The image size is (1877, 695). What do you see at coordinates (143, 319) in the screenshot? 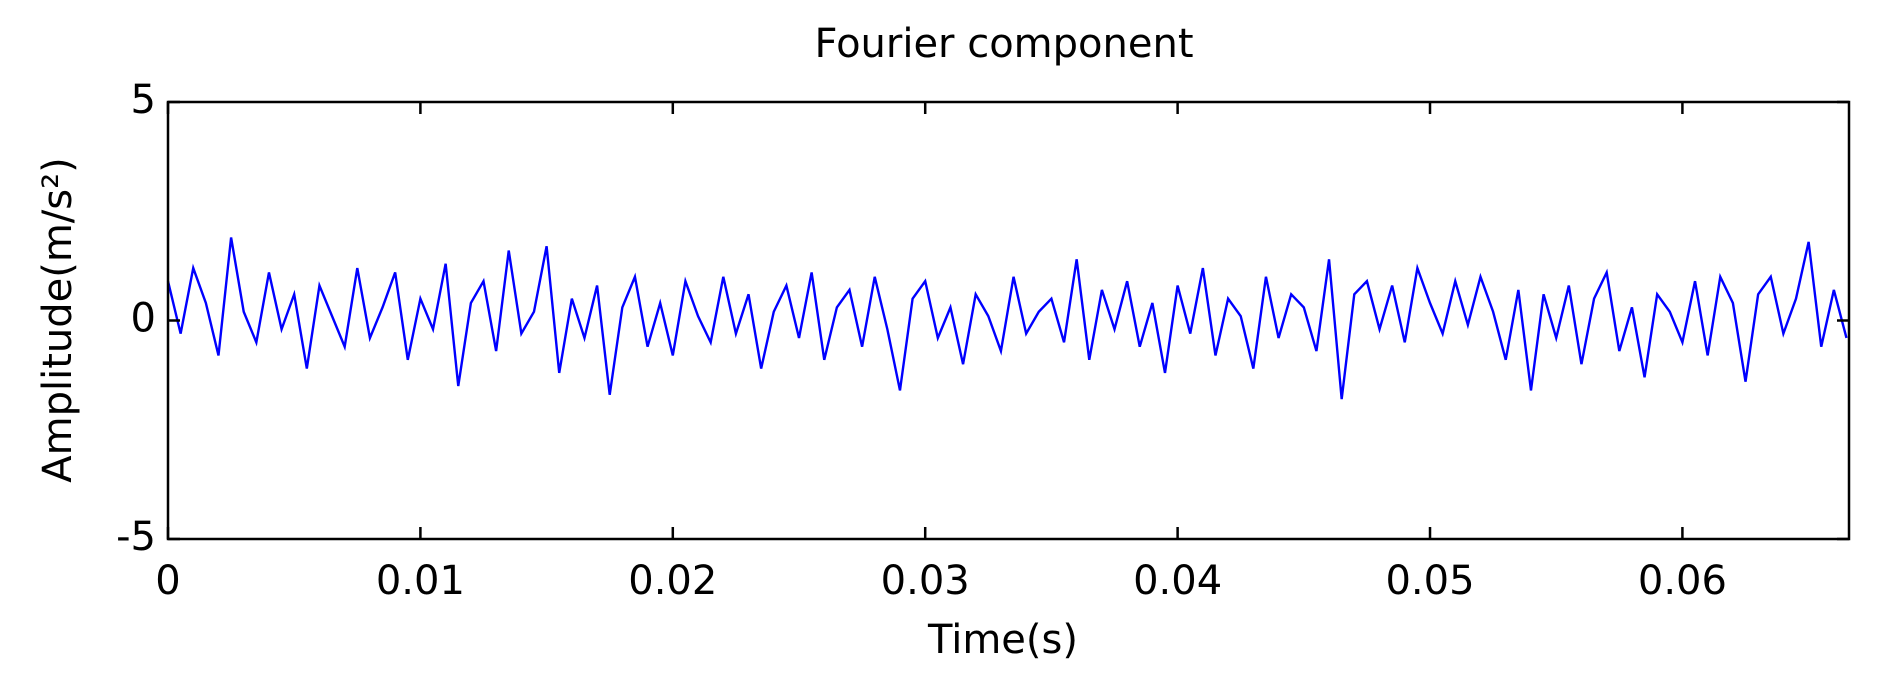
I see `y-tick-label: 0` at bounding box center [143, 319].